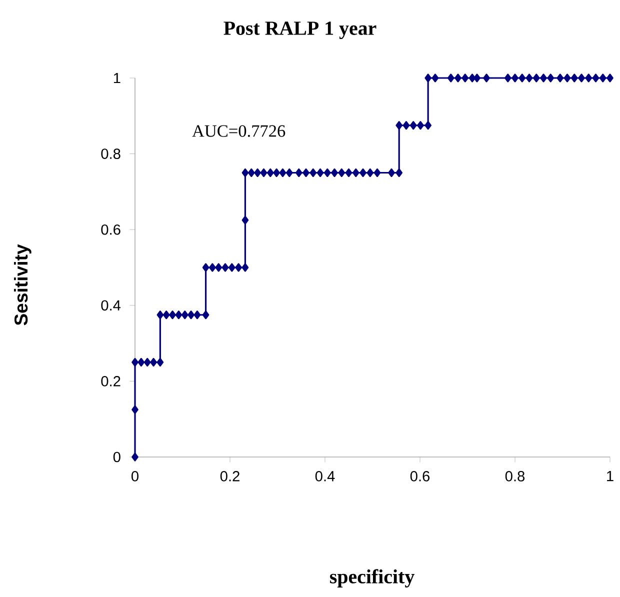  Describe the element at coordinates (300, 31) in the screenshot. I see `chart-title: Post RALP 1 year` at that location.